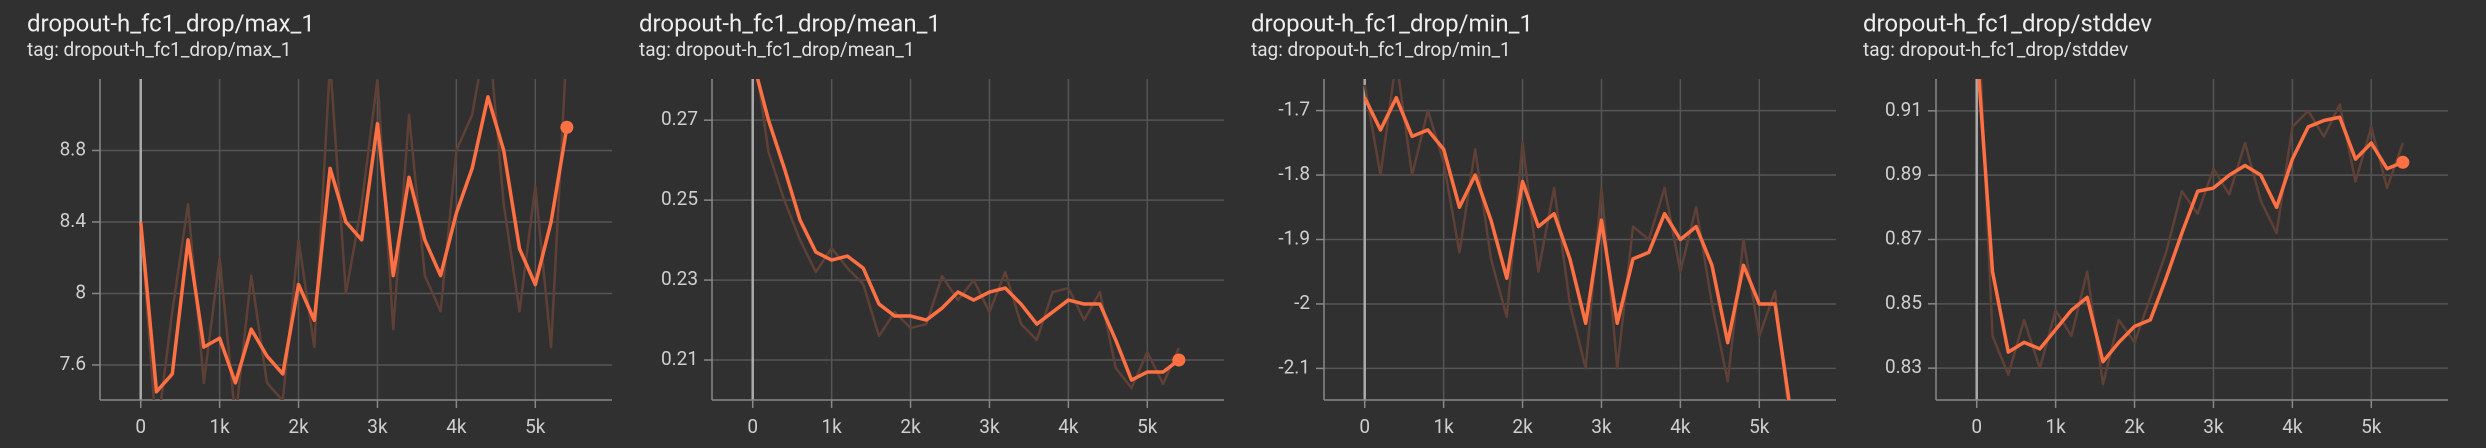  I want to click on chart-subtitle: tag: dropout-h_fc1_drop/mean_1, so click(777, 49).